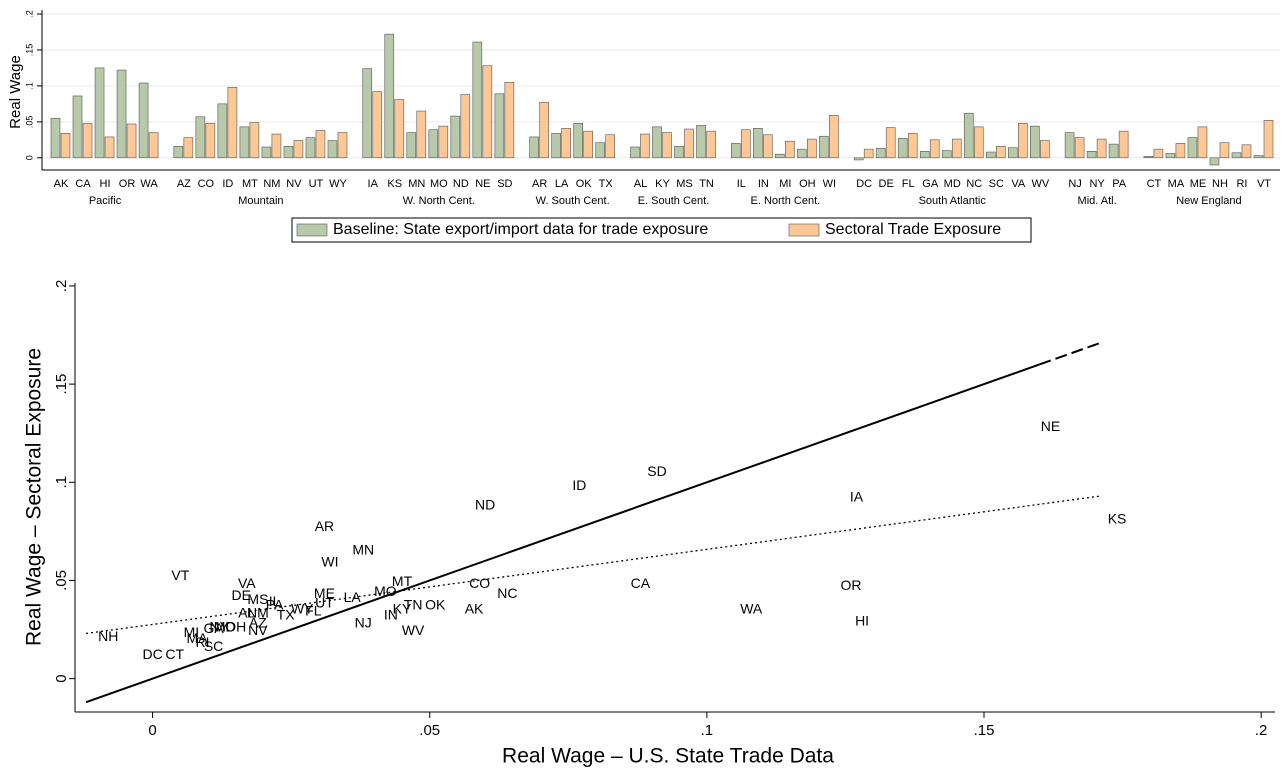 Image resolution: width=1284 pixels, height=772 pixels. Describe the element at coordinates (908, 184) in the screenshot. I see `x-tick-label: FL` at that location.